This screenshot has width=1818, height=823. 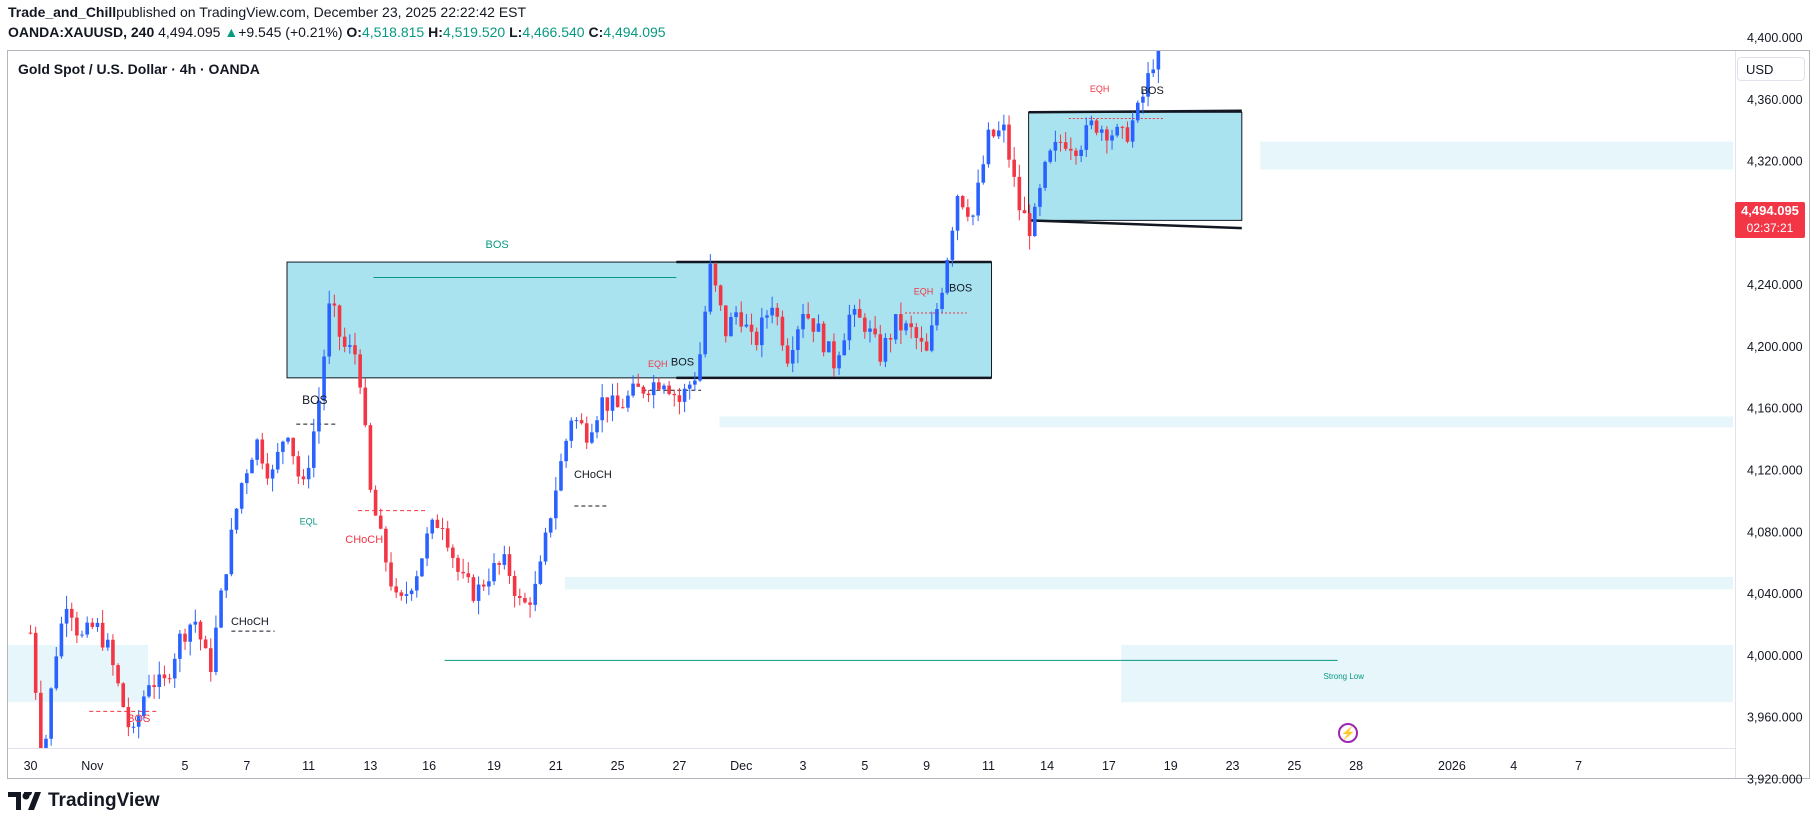 I want to click on price-tick-label: 4,320.000, so click(x=1775, y=162).